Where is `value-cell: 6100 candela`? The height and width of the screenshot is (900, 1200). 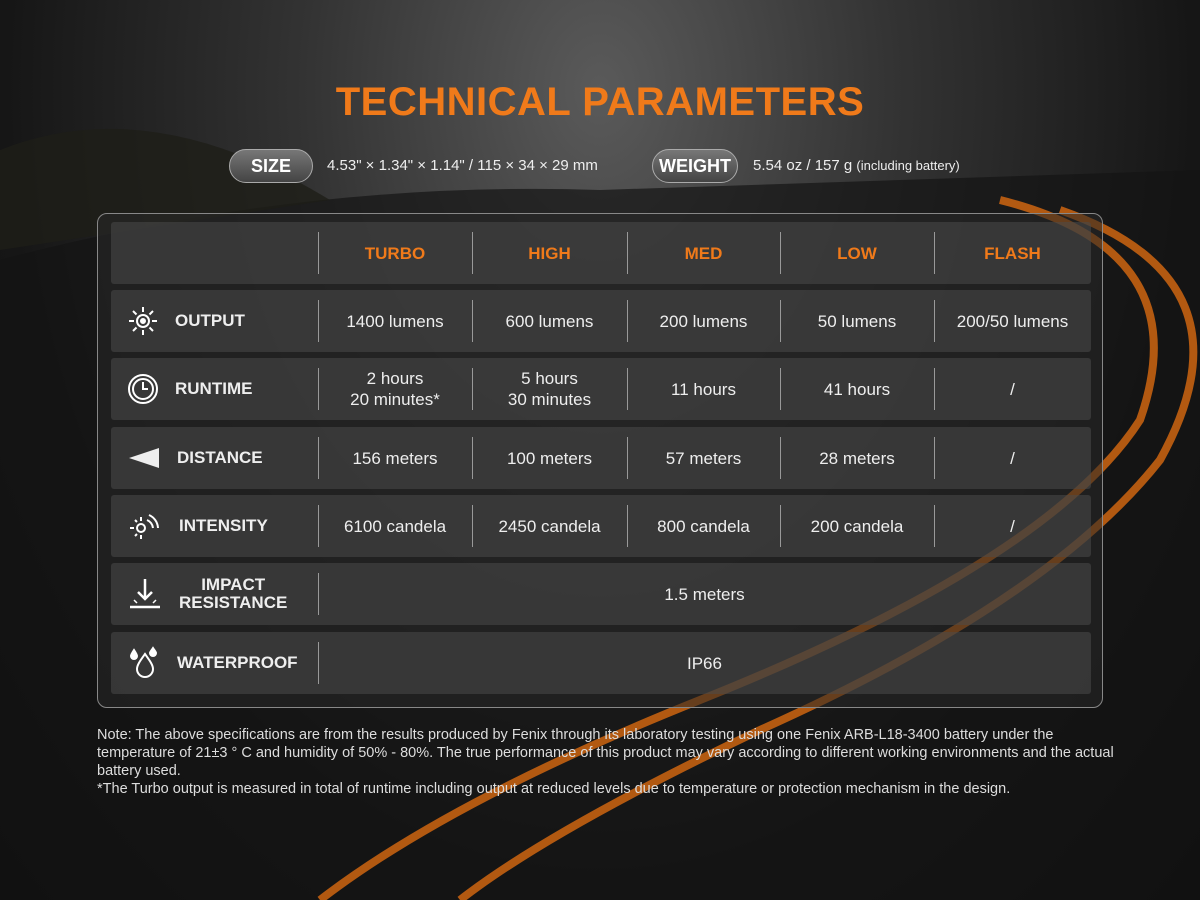
value-cell: 6100 candela is located at coordinates (395, 526).